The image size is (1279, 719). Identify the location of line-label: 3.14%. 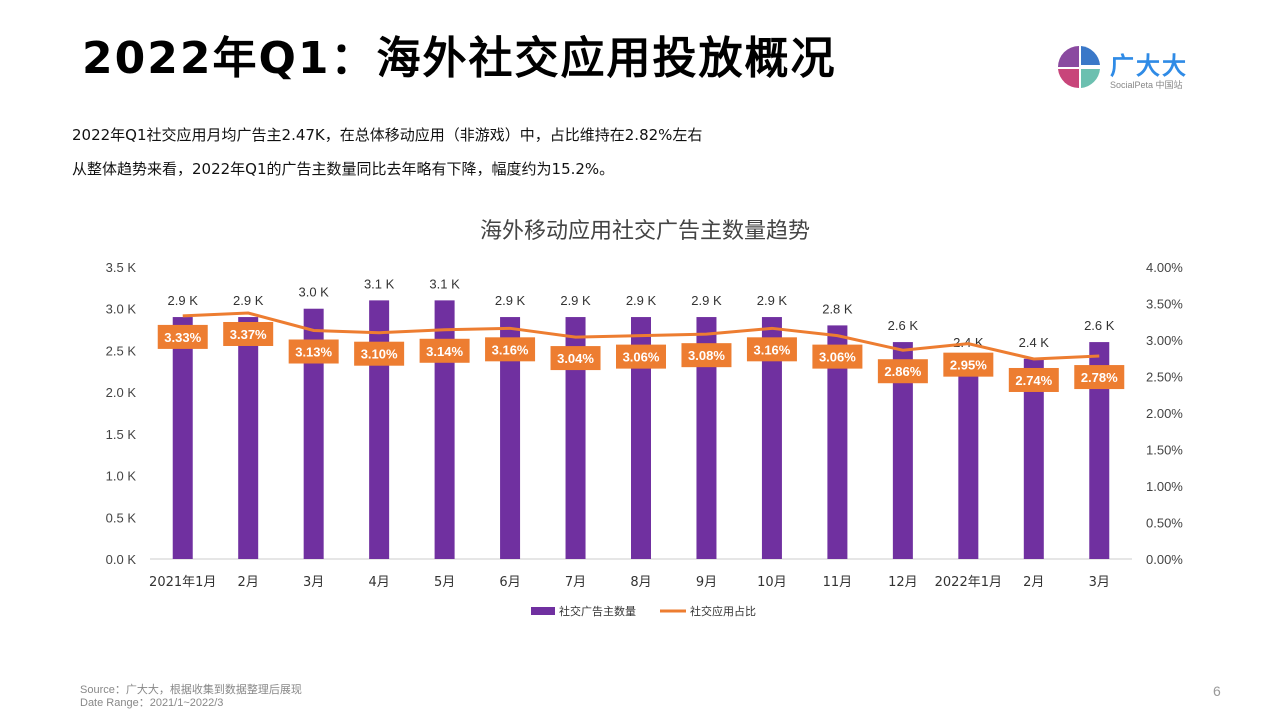
(444, 351).